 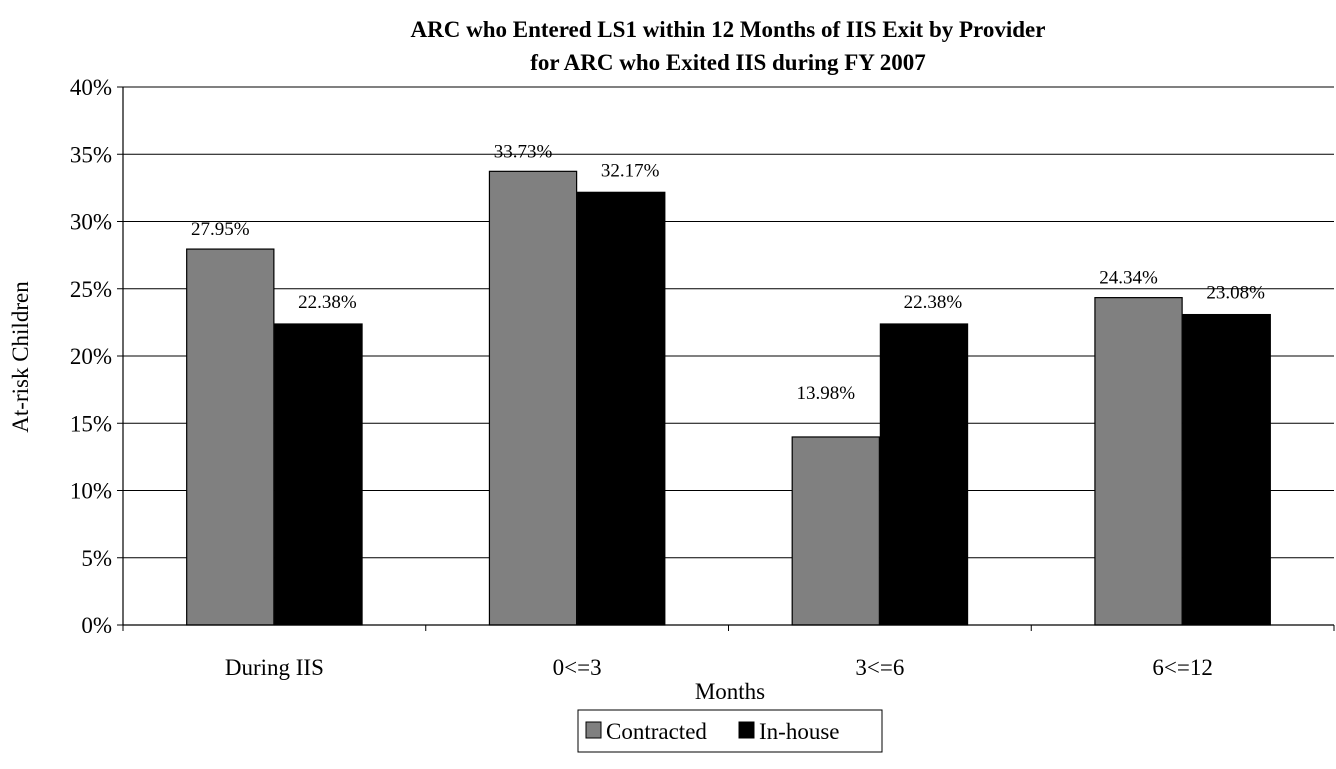 I want to click on data-label: 24.34%, so click(x=1128, y=278).